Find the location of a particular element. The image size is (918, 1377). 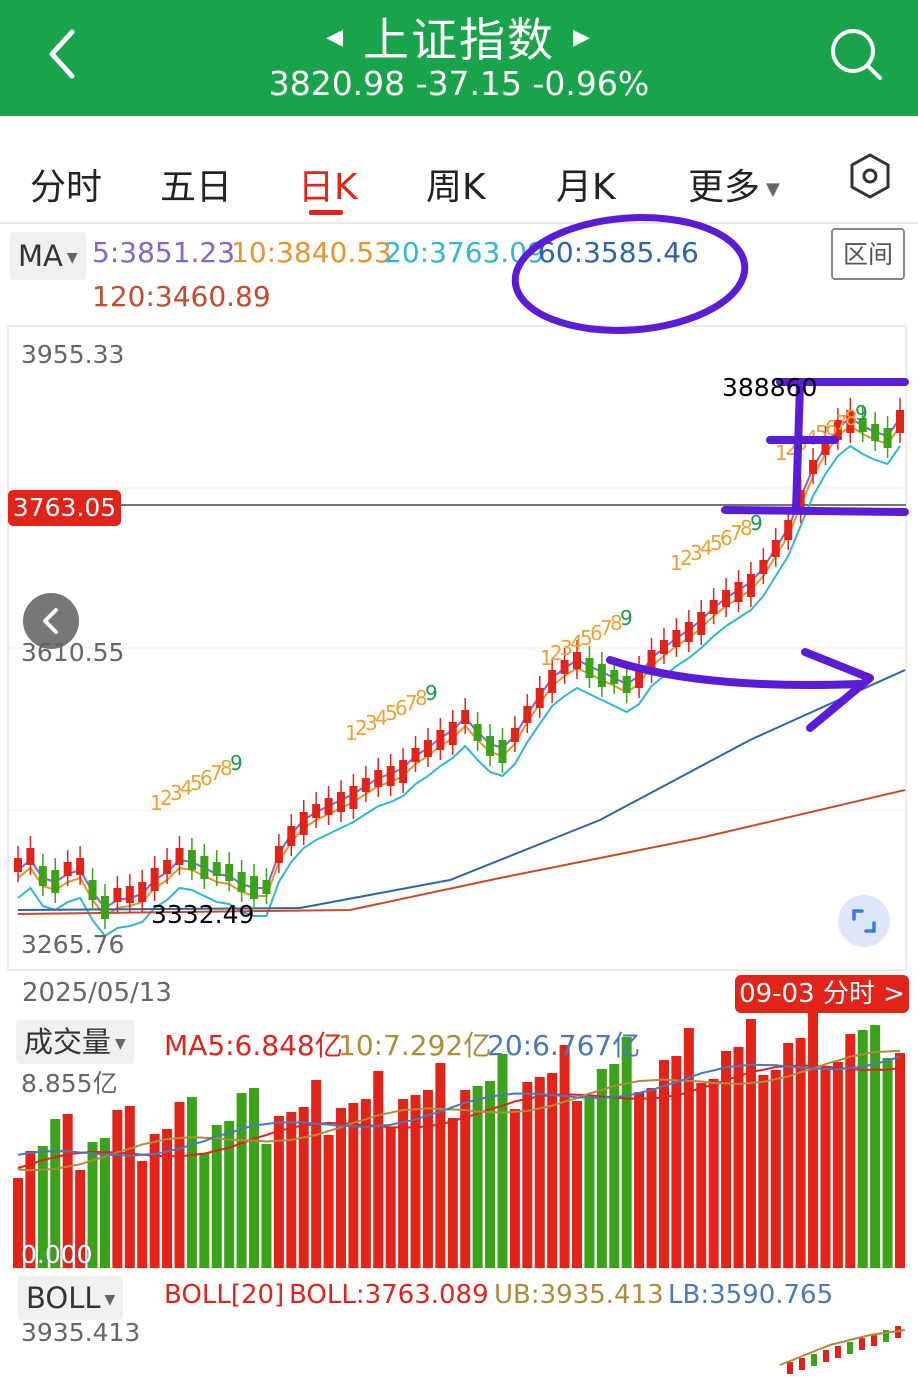

boll-ub: UB:3935.413 is located at coordinates (579, 1295).